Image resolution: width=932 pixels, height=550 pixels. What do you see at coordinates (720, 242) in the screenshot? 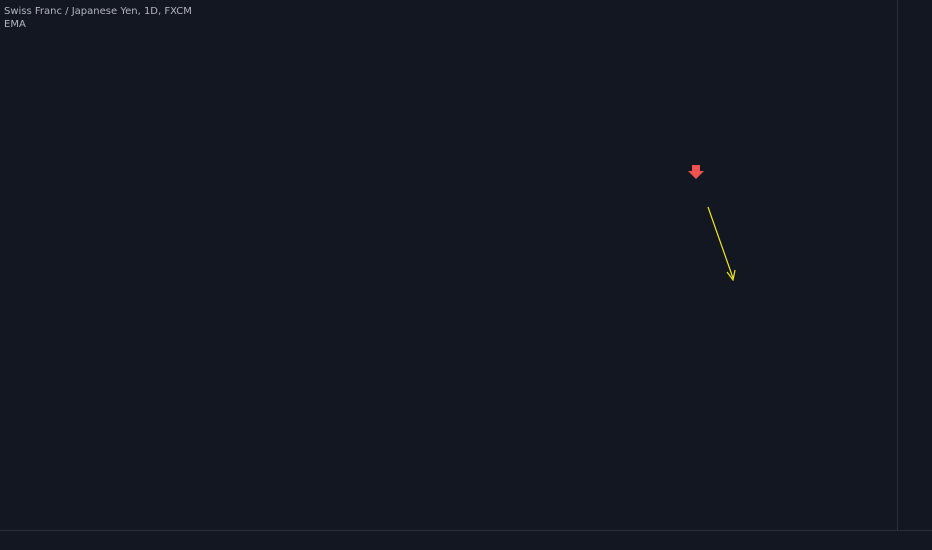
I see `projection-arrow` at bounding box center [720, 242].